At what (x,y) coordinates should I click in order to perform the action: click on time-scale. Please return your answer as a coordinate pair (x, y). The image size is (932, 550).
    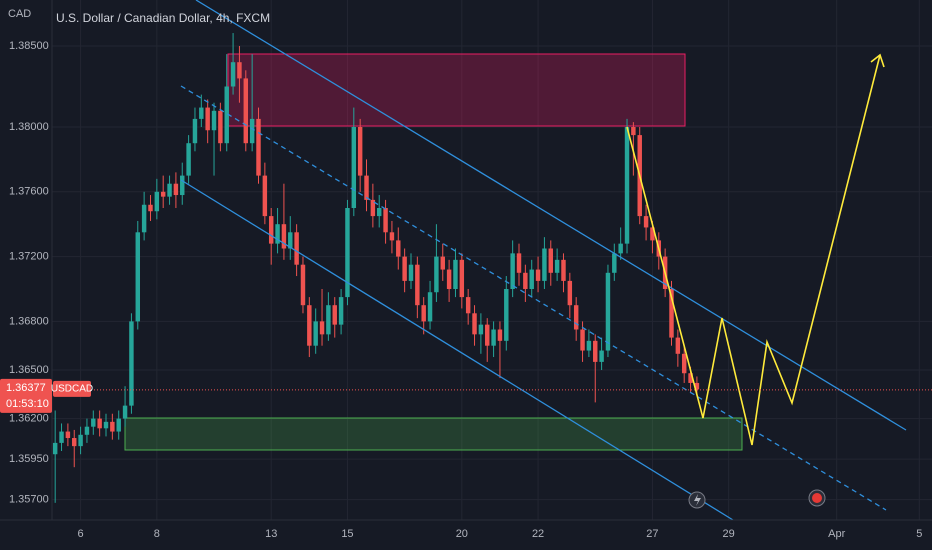
    Looking at the image, I should click on (466, 535).